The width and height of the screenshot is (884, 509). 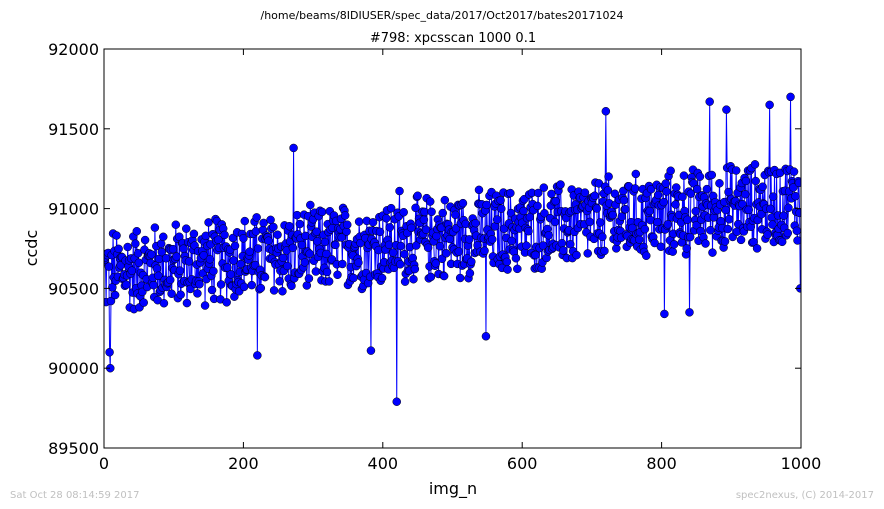 I want to click on x-tick-label: 600, so click(x=522, y=463).